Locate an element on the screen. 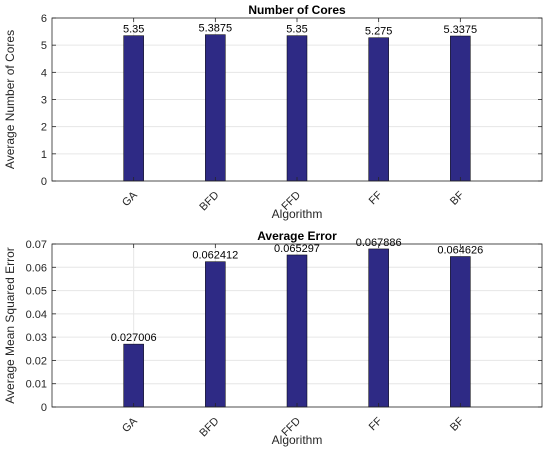  chart-2-x-tick-label: FF is located at coordinates (376, 424).